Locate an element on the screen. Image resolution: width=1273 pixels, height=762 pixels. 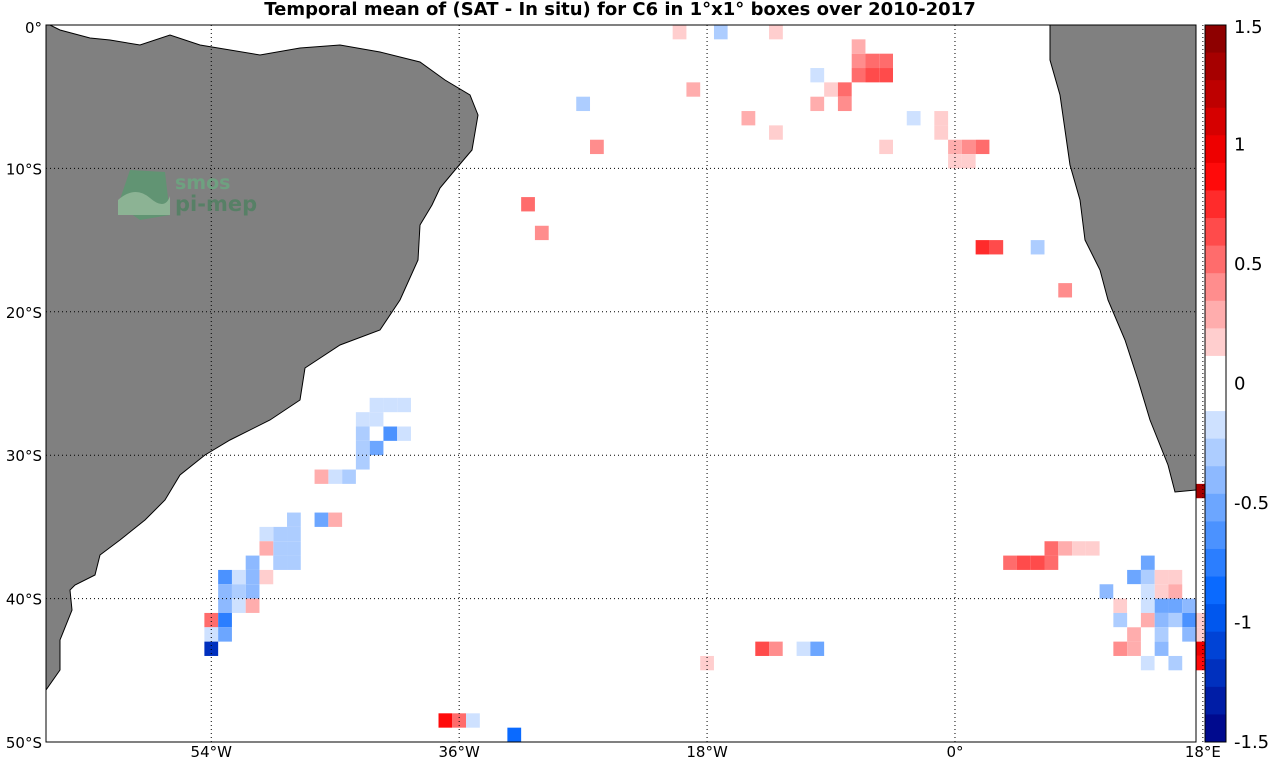
logo-wave-icon is located at coordinates (144, 203).